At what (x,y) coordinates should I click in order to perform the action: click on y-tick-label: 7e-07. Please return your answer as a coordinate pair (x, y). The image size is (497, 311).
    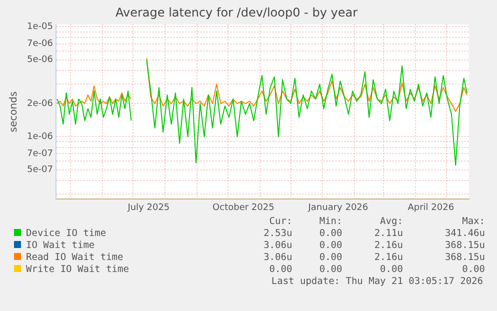
    Looking at the image, I should click on (39, 154).